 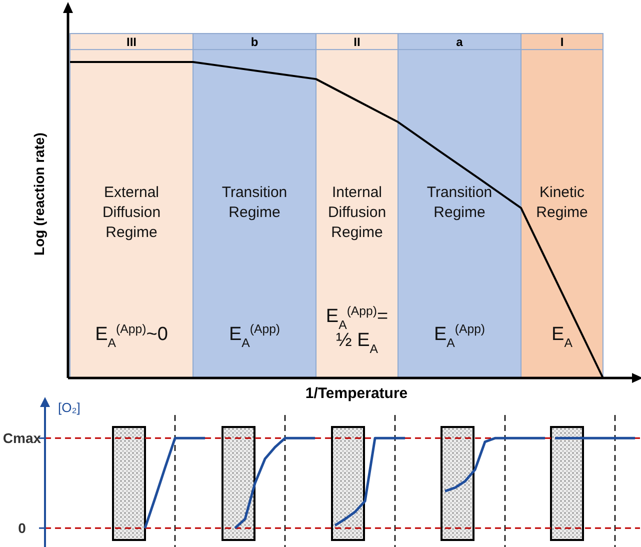 What do you see at coordinates (460, 42) in the screenshot?
I see `text: a` at bounding box center [460, 42].